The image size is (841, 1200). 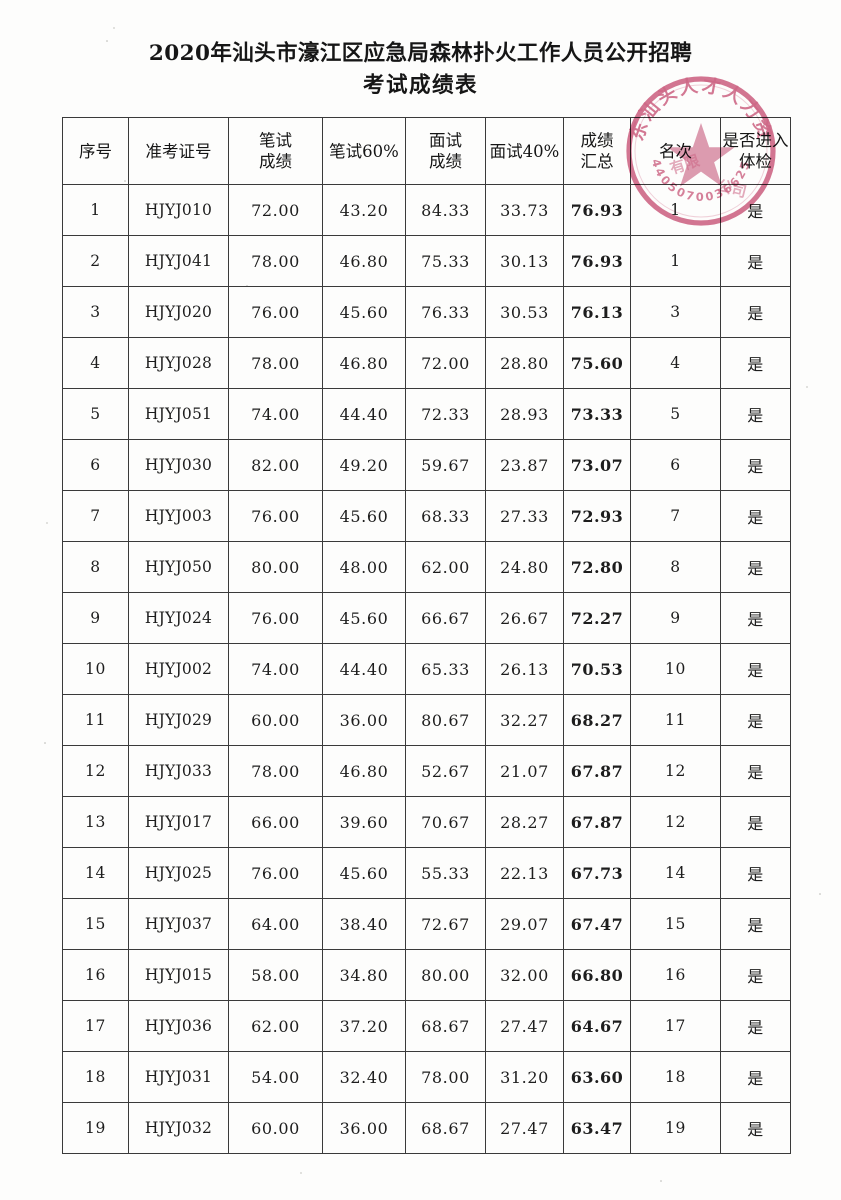 What do you see at coordinates (95, 720) in the screenshot?
I see `cell-index: 11` at bounding box center [95, 720].